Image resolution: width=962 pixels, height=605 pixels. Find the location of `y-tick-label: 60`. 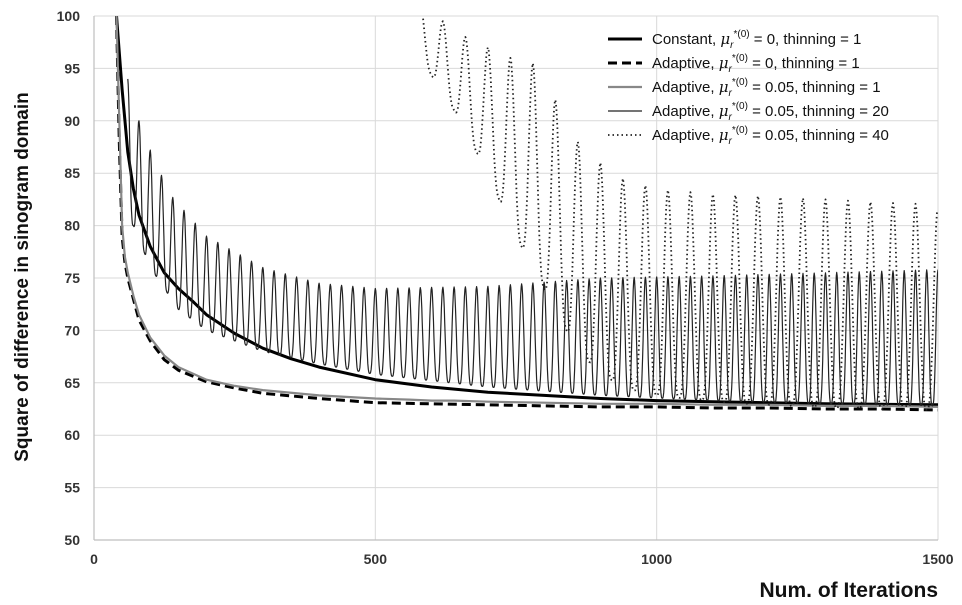

y-tick-label: 60 is located at coordinates (72, 435).